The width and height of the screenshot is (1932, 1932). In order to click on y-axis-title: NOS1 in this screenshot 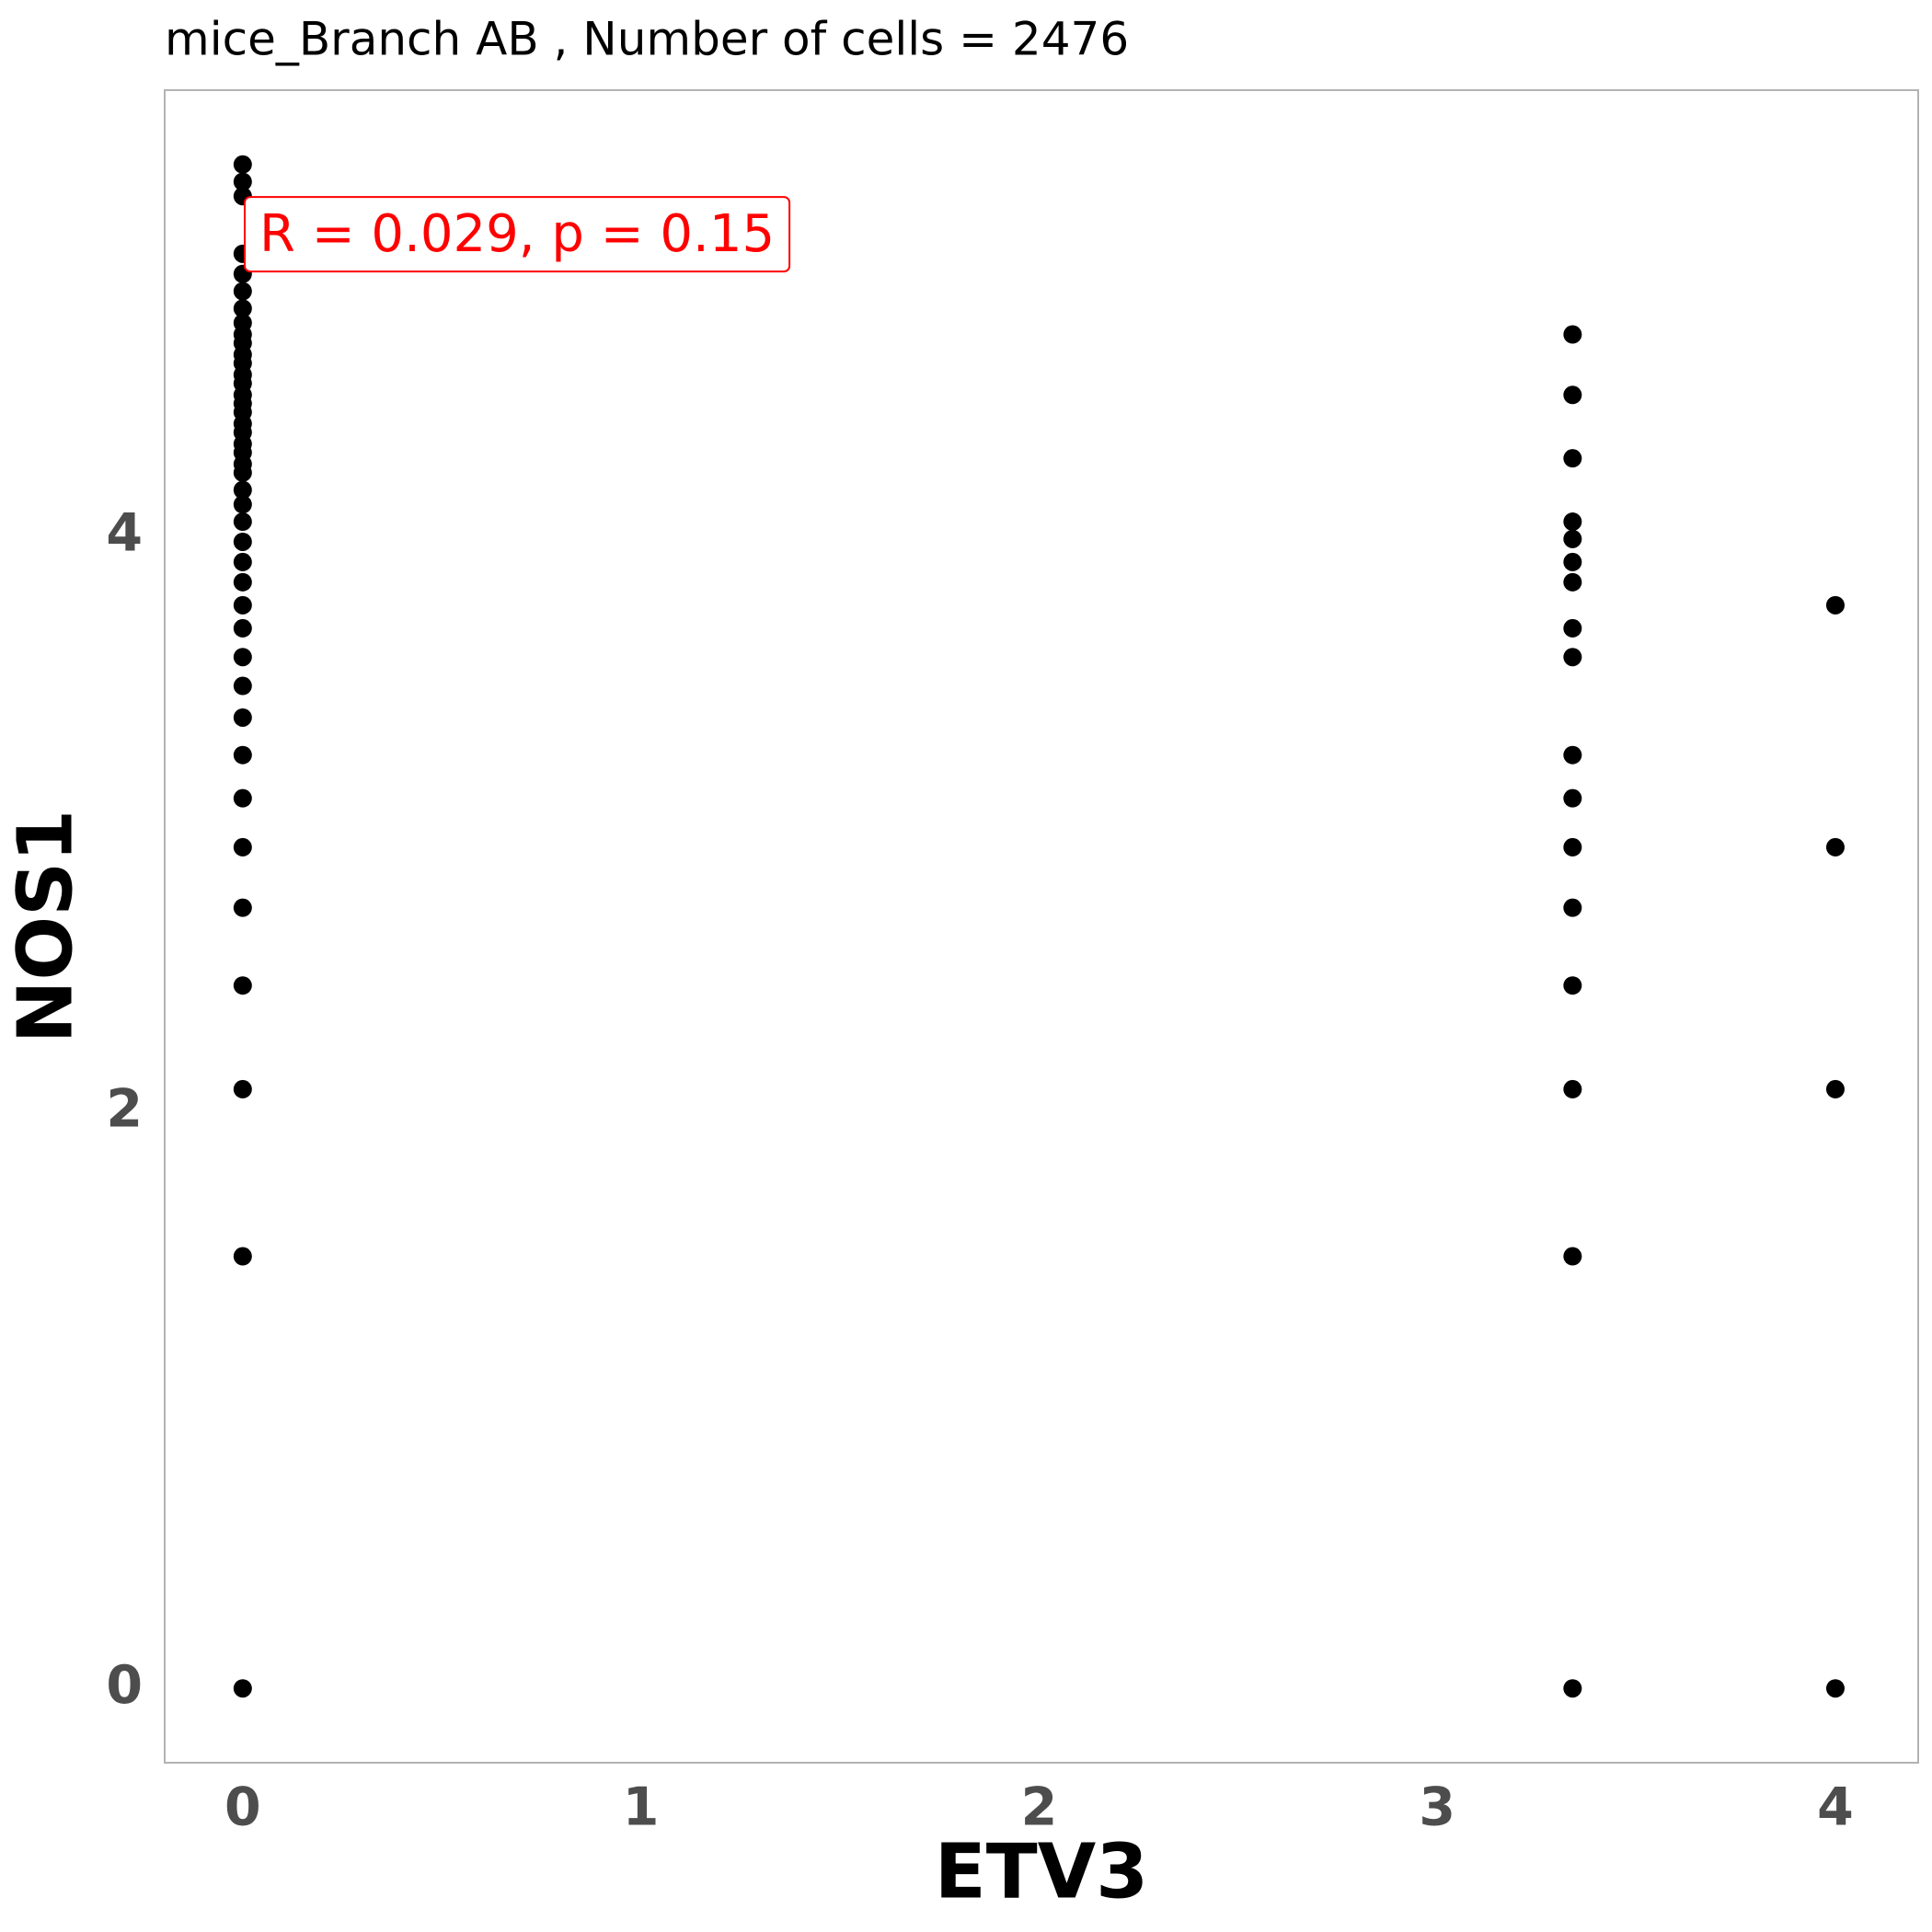, I will do `click(45, 926)`.